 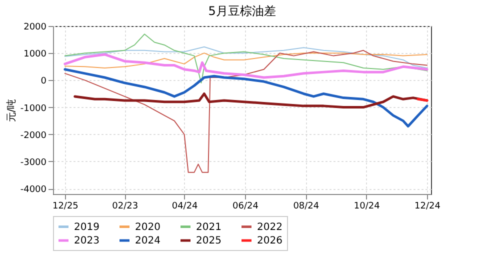 What do you see at coordinates (35, 27) in the screenshot?
I see `y-tick-label: 2000` at bounding box center [35, 27].